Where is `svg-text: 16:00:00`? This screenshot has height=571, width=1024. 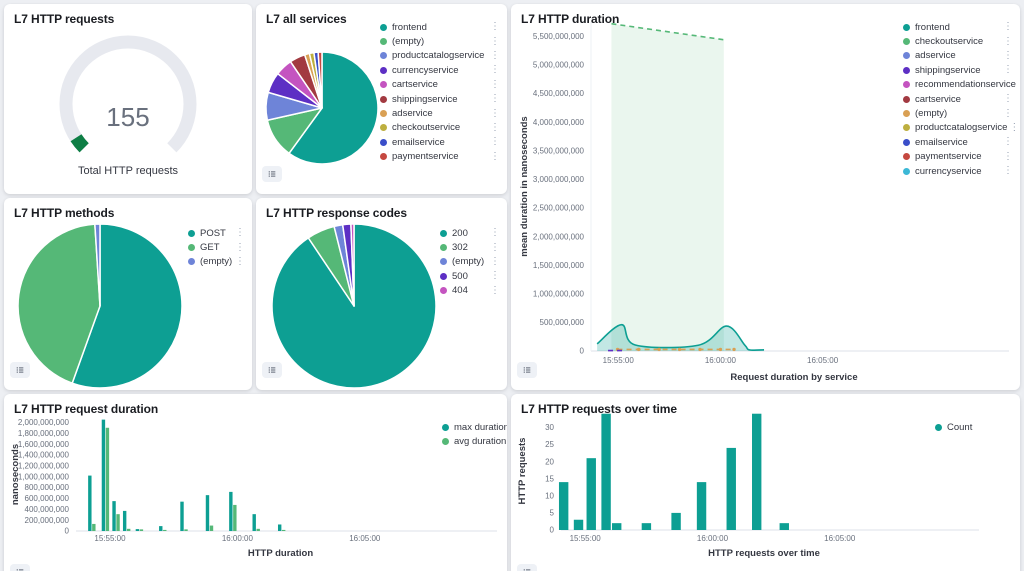 svg-text: 16:00:00 is located at coordinates (721, 360).